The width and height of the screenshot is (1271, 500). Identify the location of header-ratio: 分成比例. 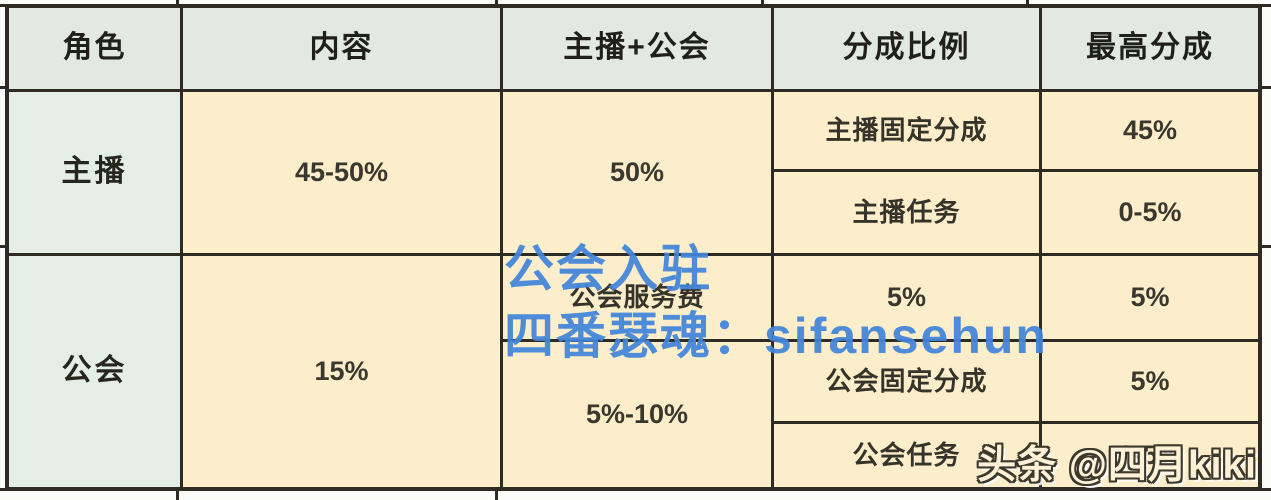
(906, 48).